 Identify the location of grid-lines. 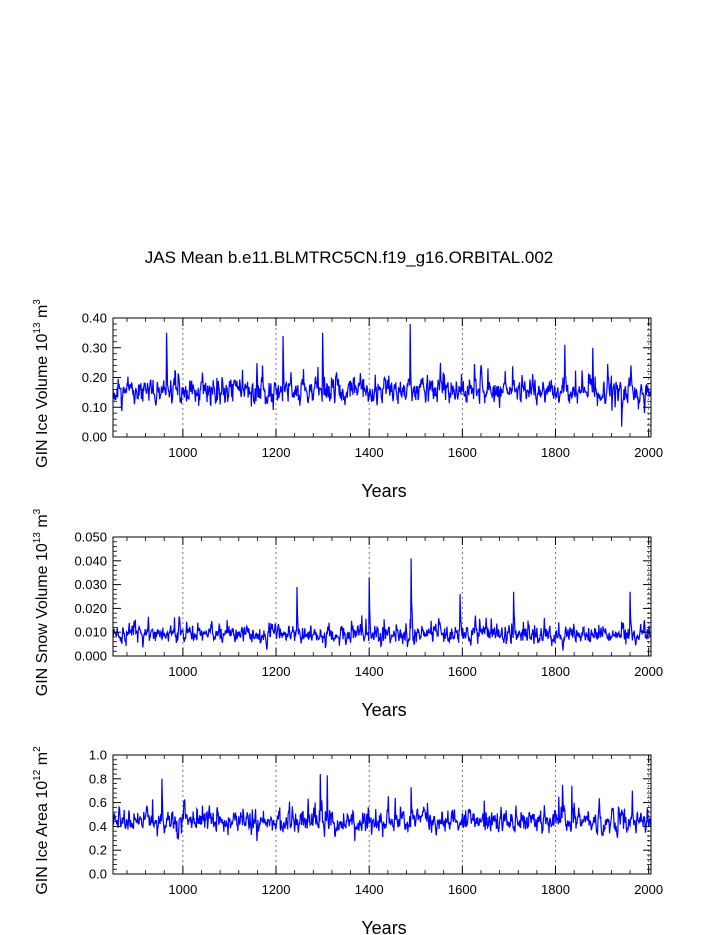
(416, 377).